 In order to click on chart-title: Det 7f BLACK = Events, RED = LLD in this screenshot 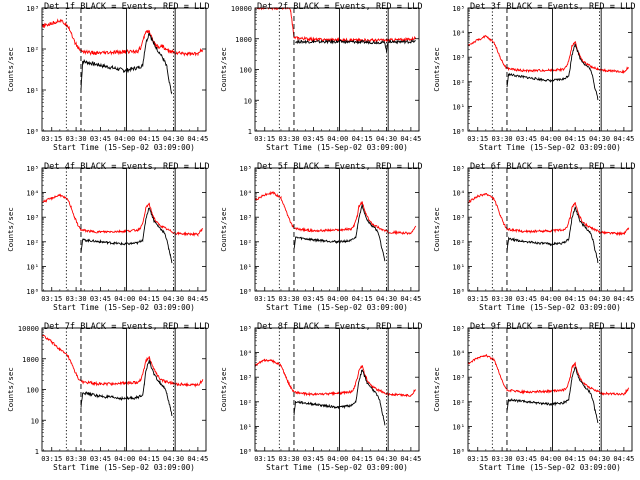, I will do `click(127, 327)`.